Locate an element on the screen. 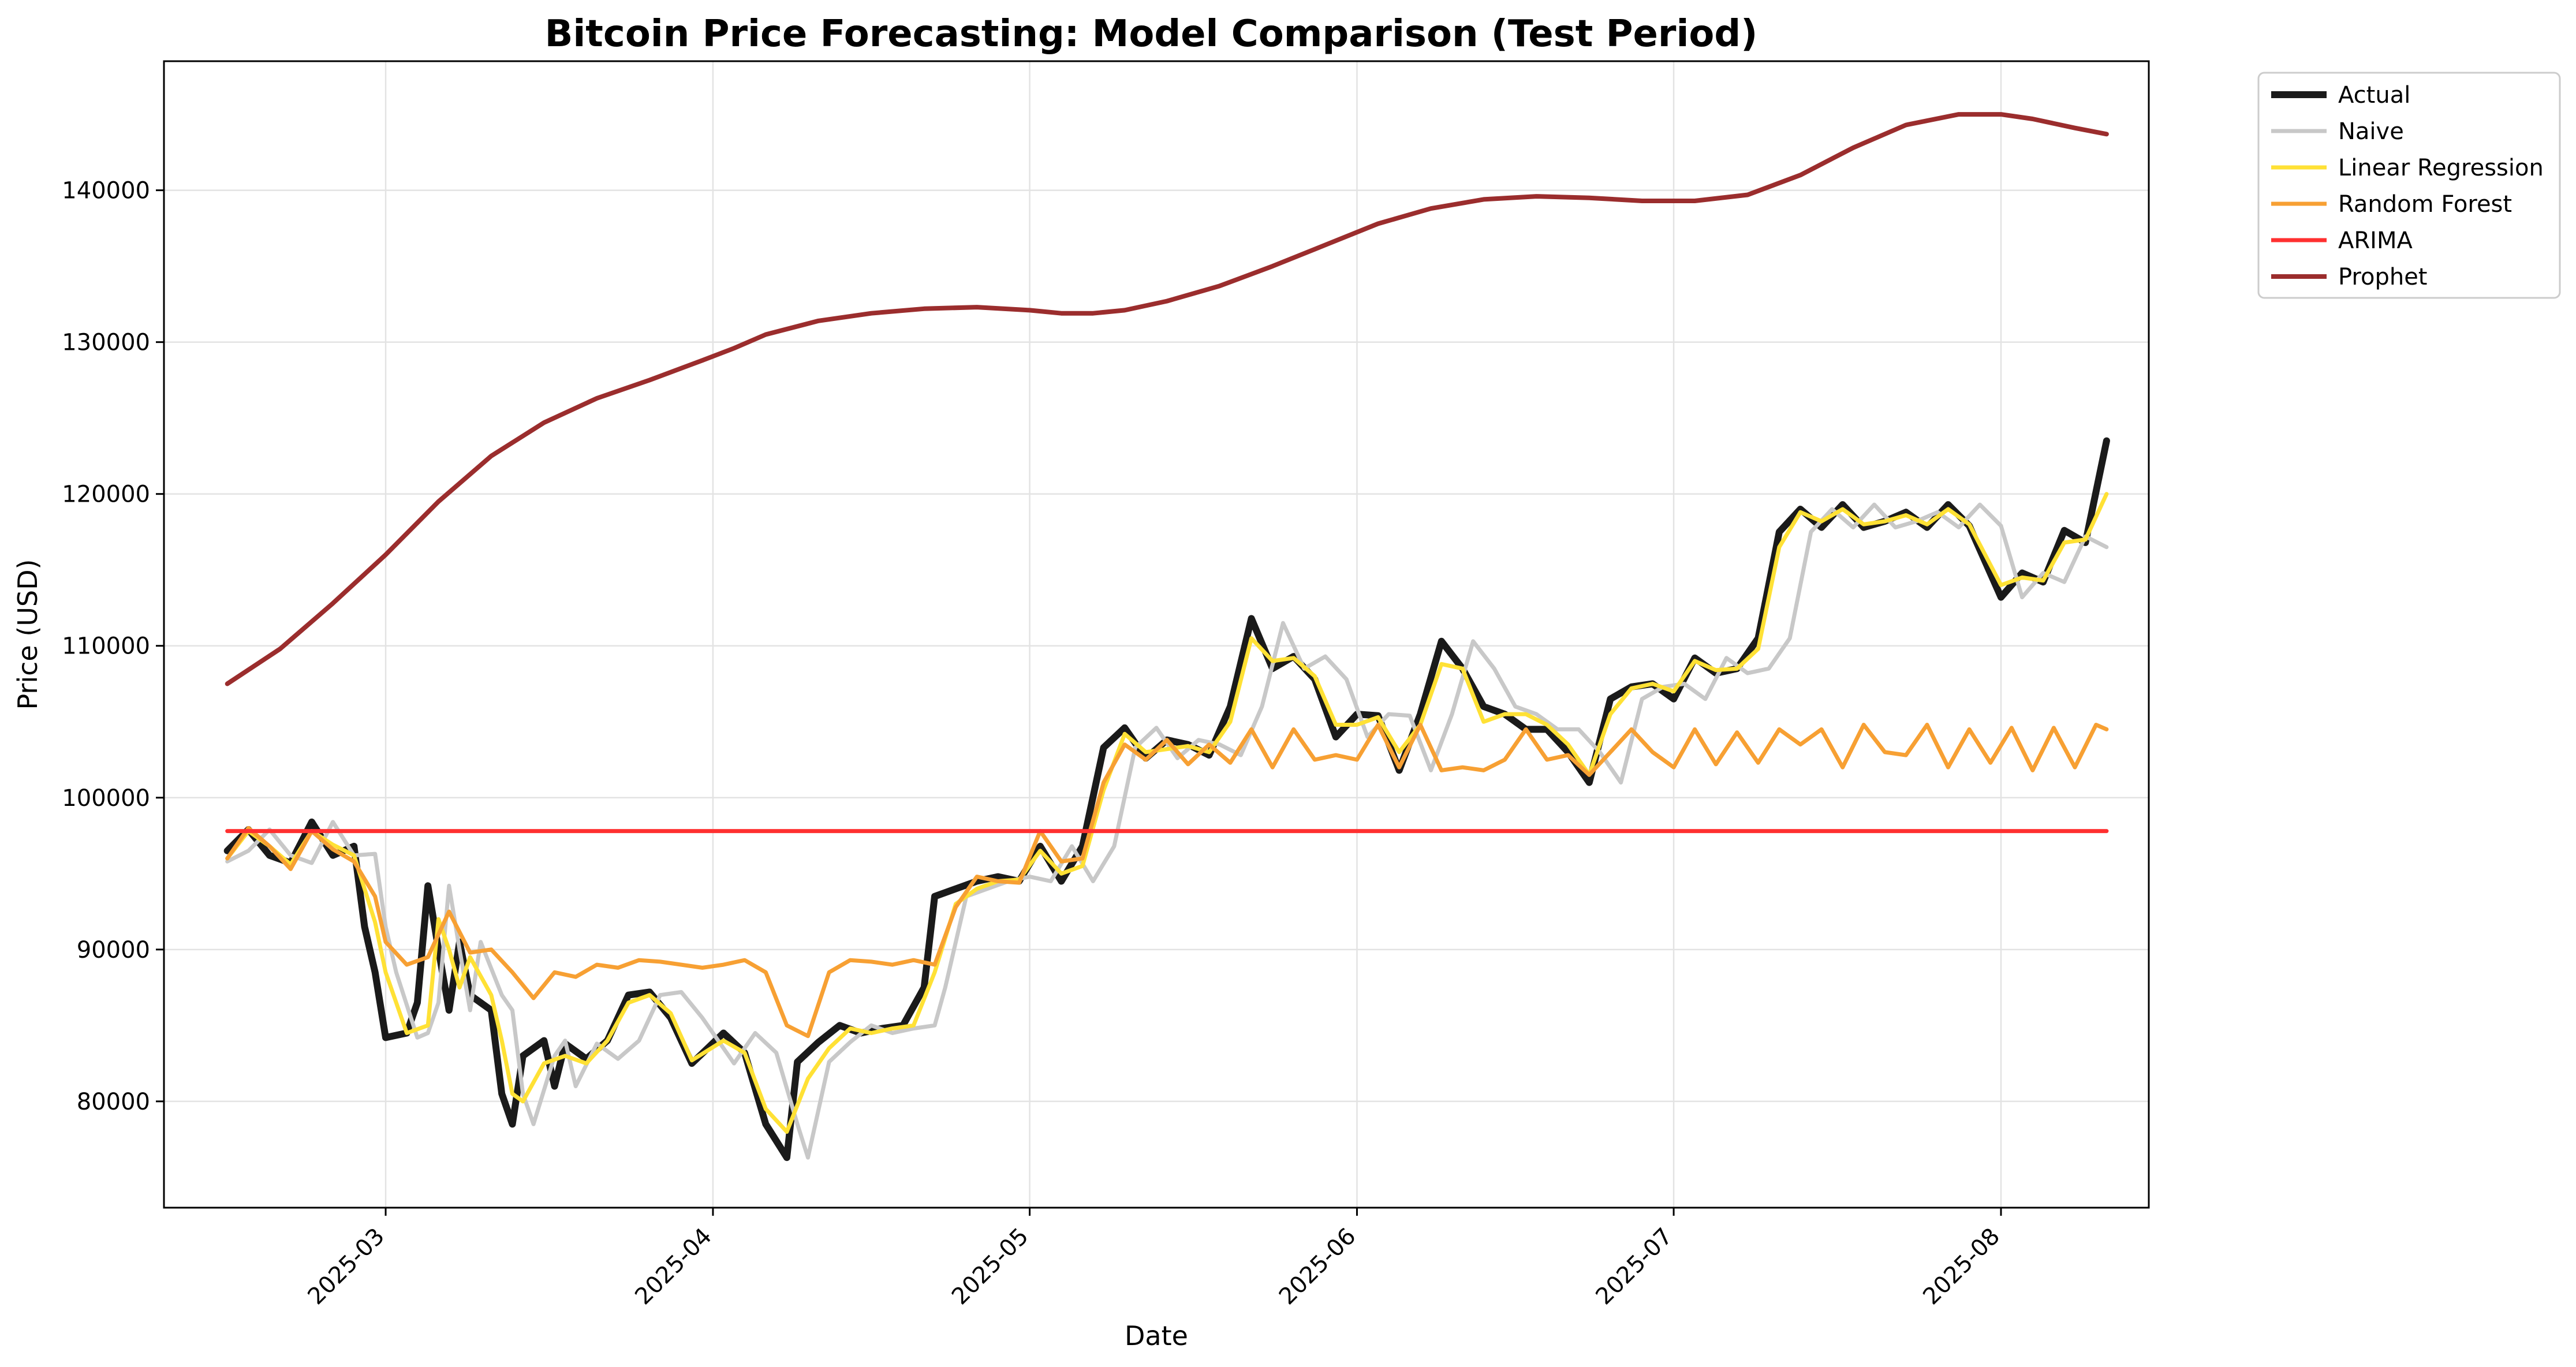 Image resolution: width=2576 pixels, height=1367 pixels. legend-label: Actual is located at coordinates (2374, 95).